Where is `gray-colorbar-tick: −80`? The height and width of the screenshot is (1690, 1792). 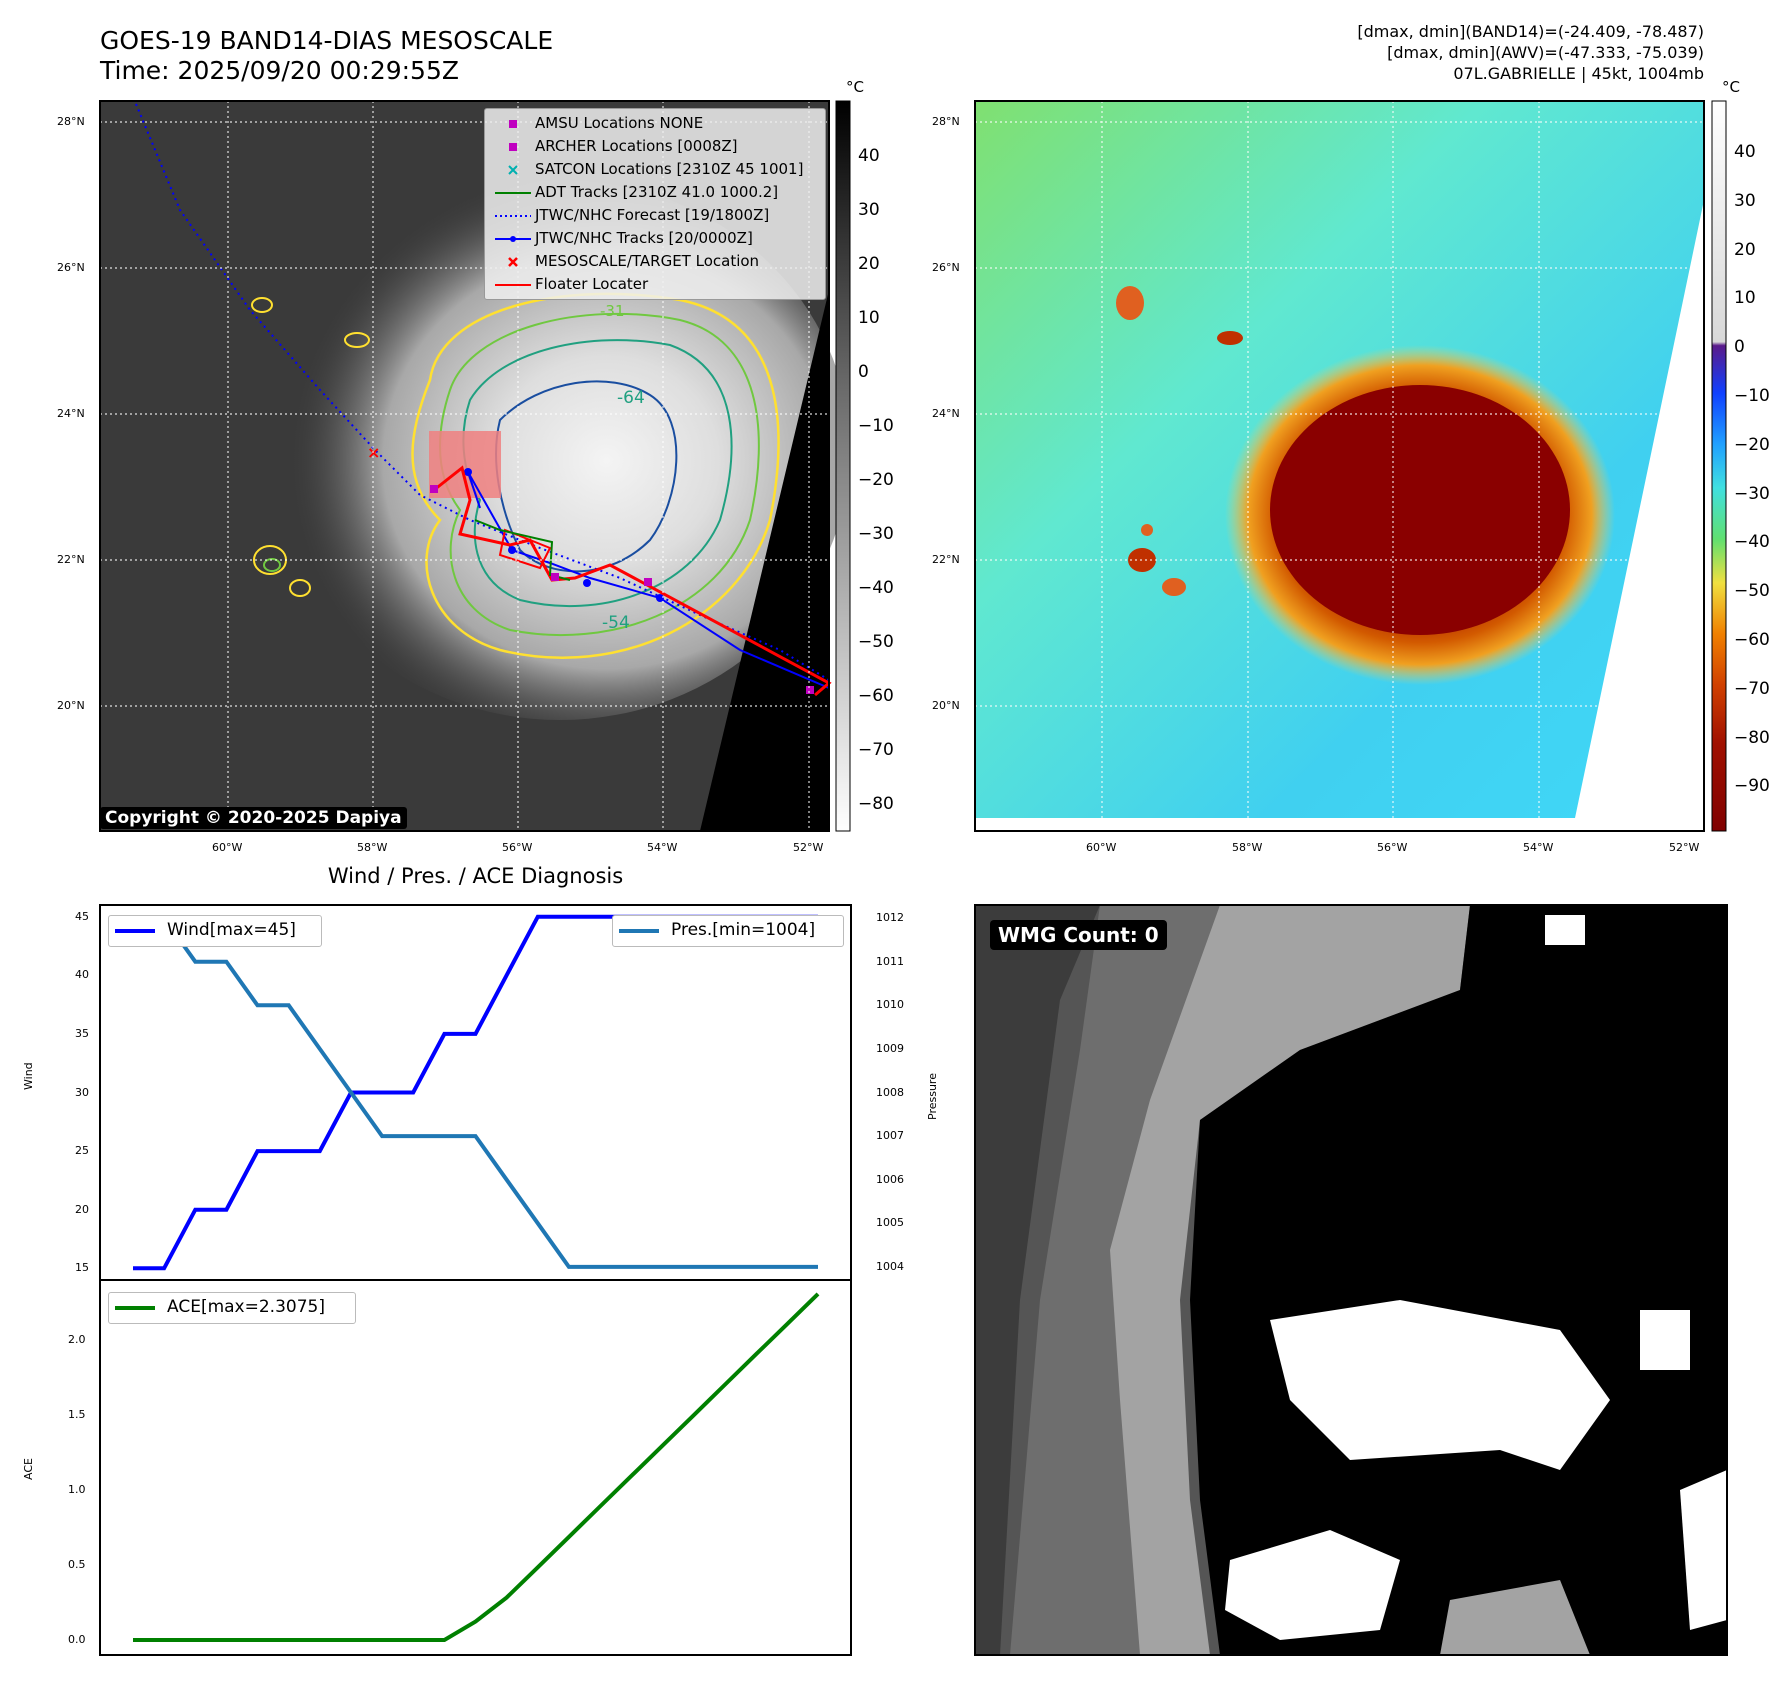 gray-colorbar-tick: −80 is located at coordinates (876, 804).